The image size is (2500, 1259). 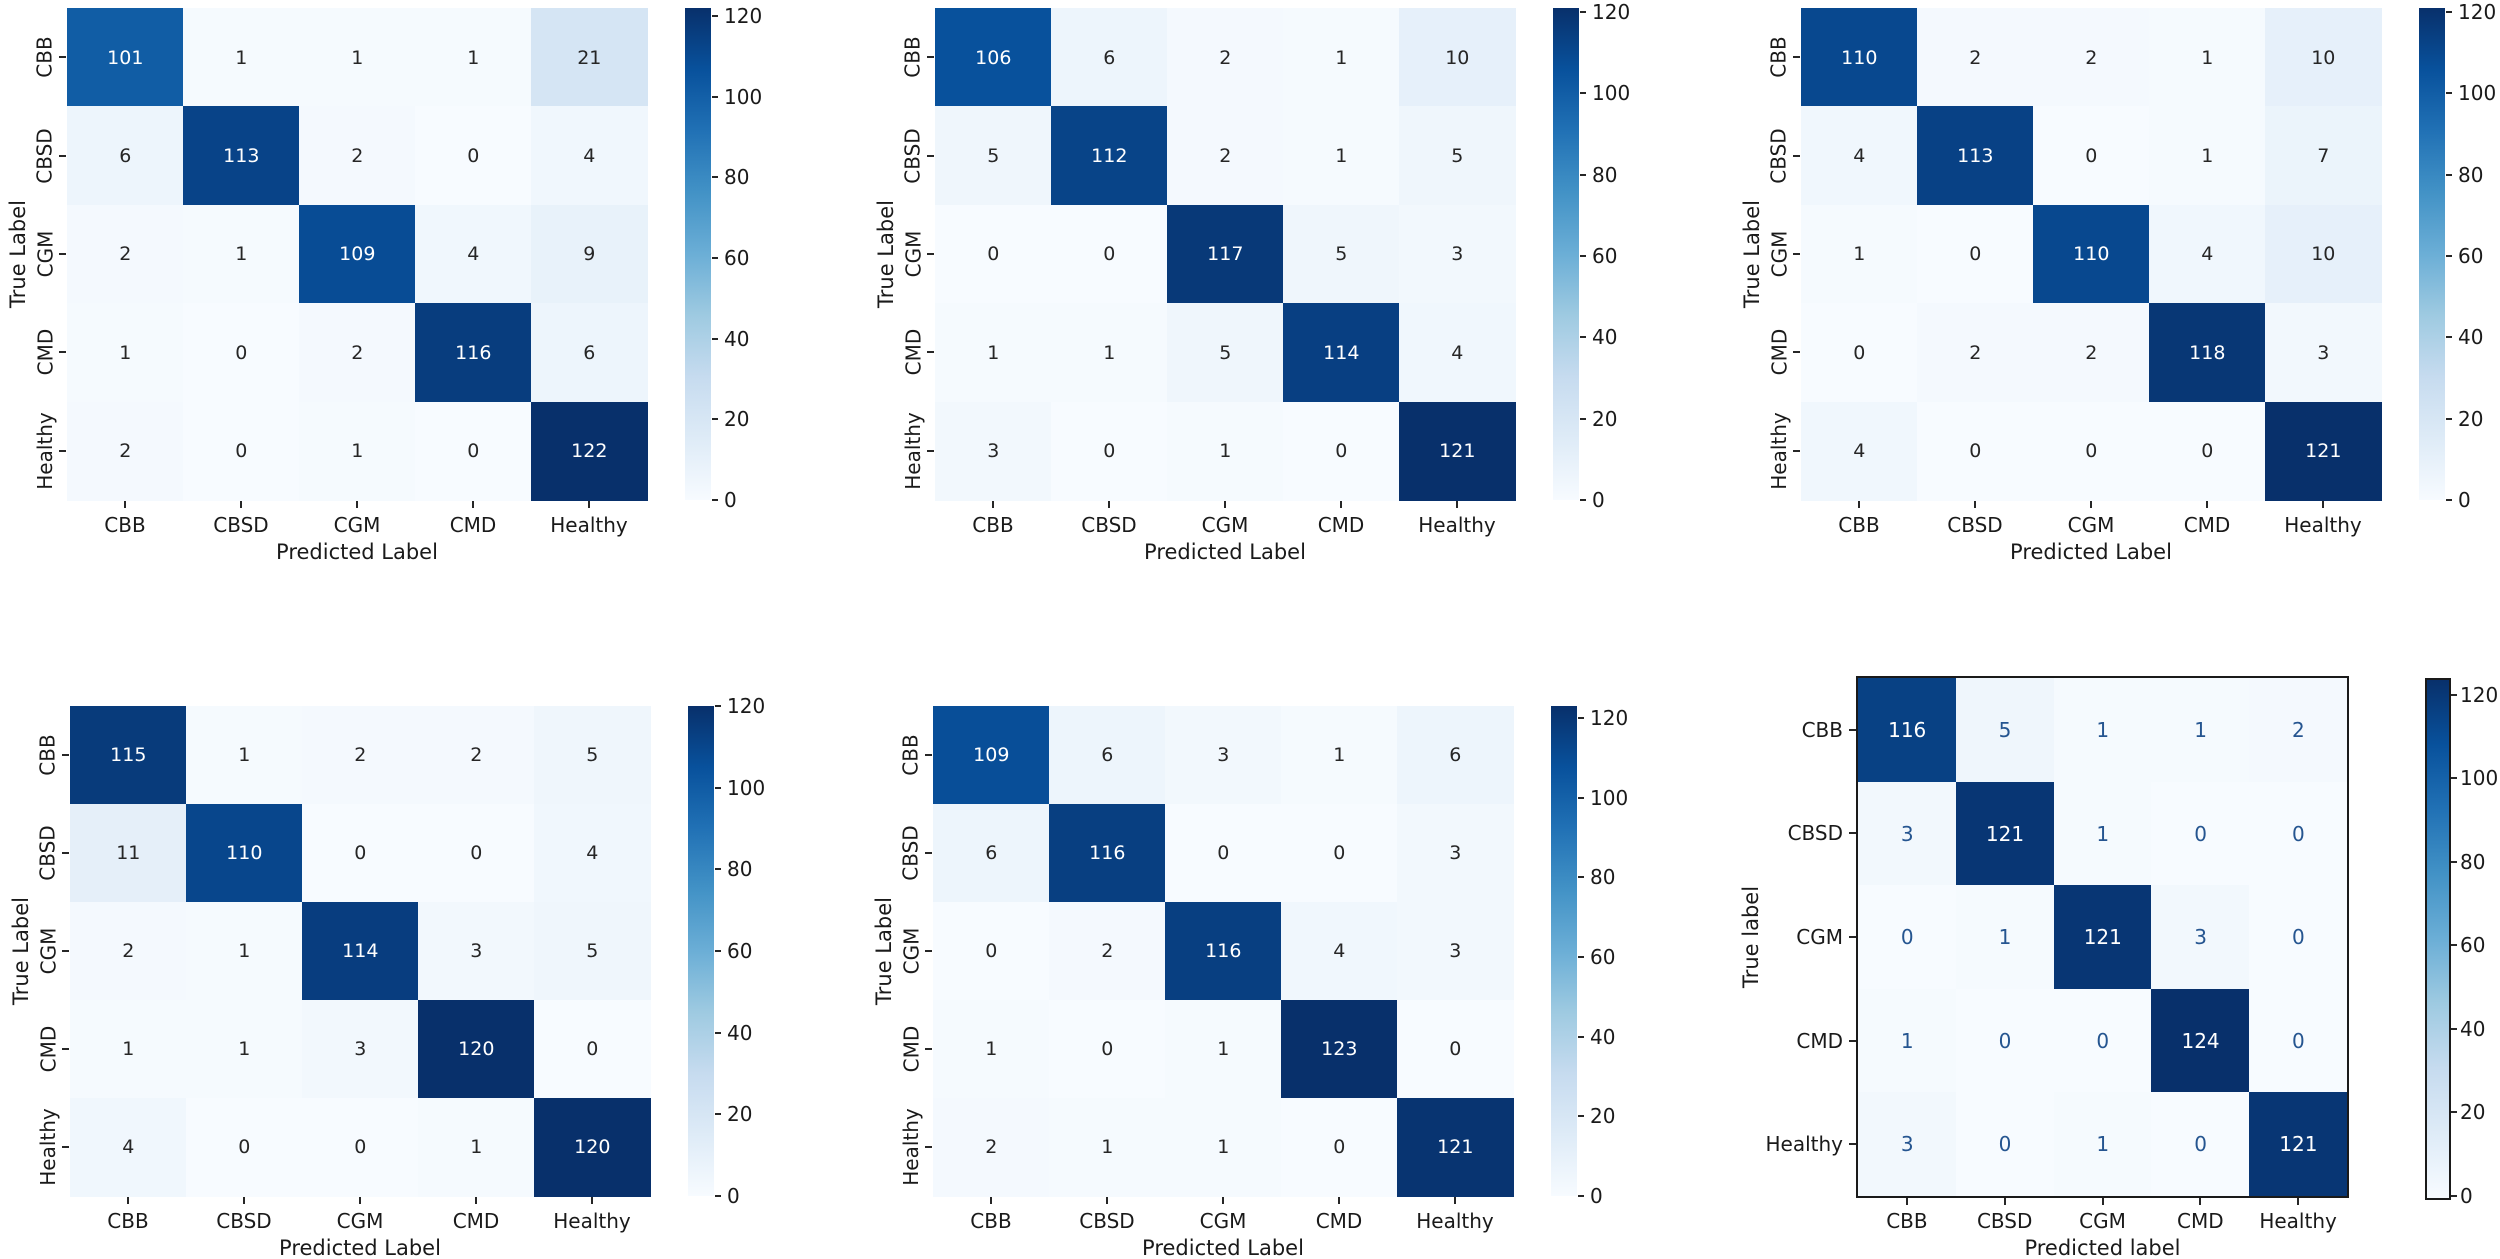 What do you see at coordinates (357, 254) in the screenshot?
I see `heatmap-cell: 109` at bounding box center [357, 254].